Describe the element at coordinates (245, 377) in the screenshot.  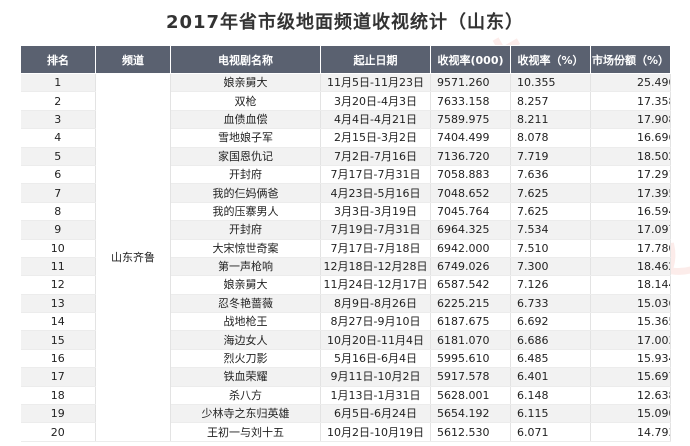
I see `cell-drama: 铁血荣耀` at that location.